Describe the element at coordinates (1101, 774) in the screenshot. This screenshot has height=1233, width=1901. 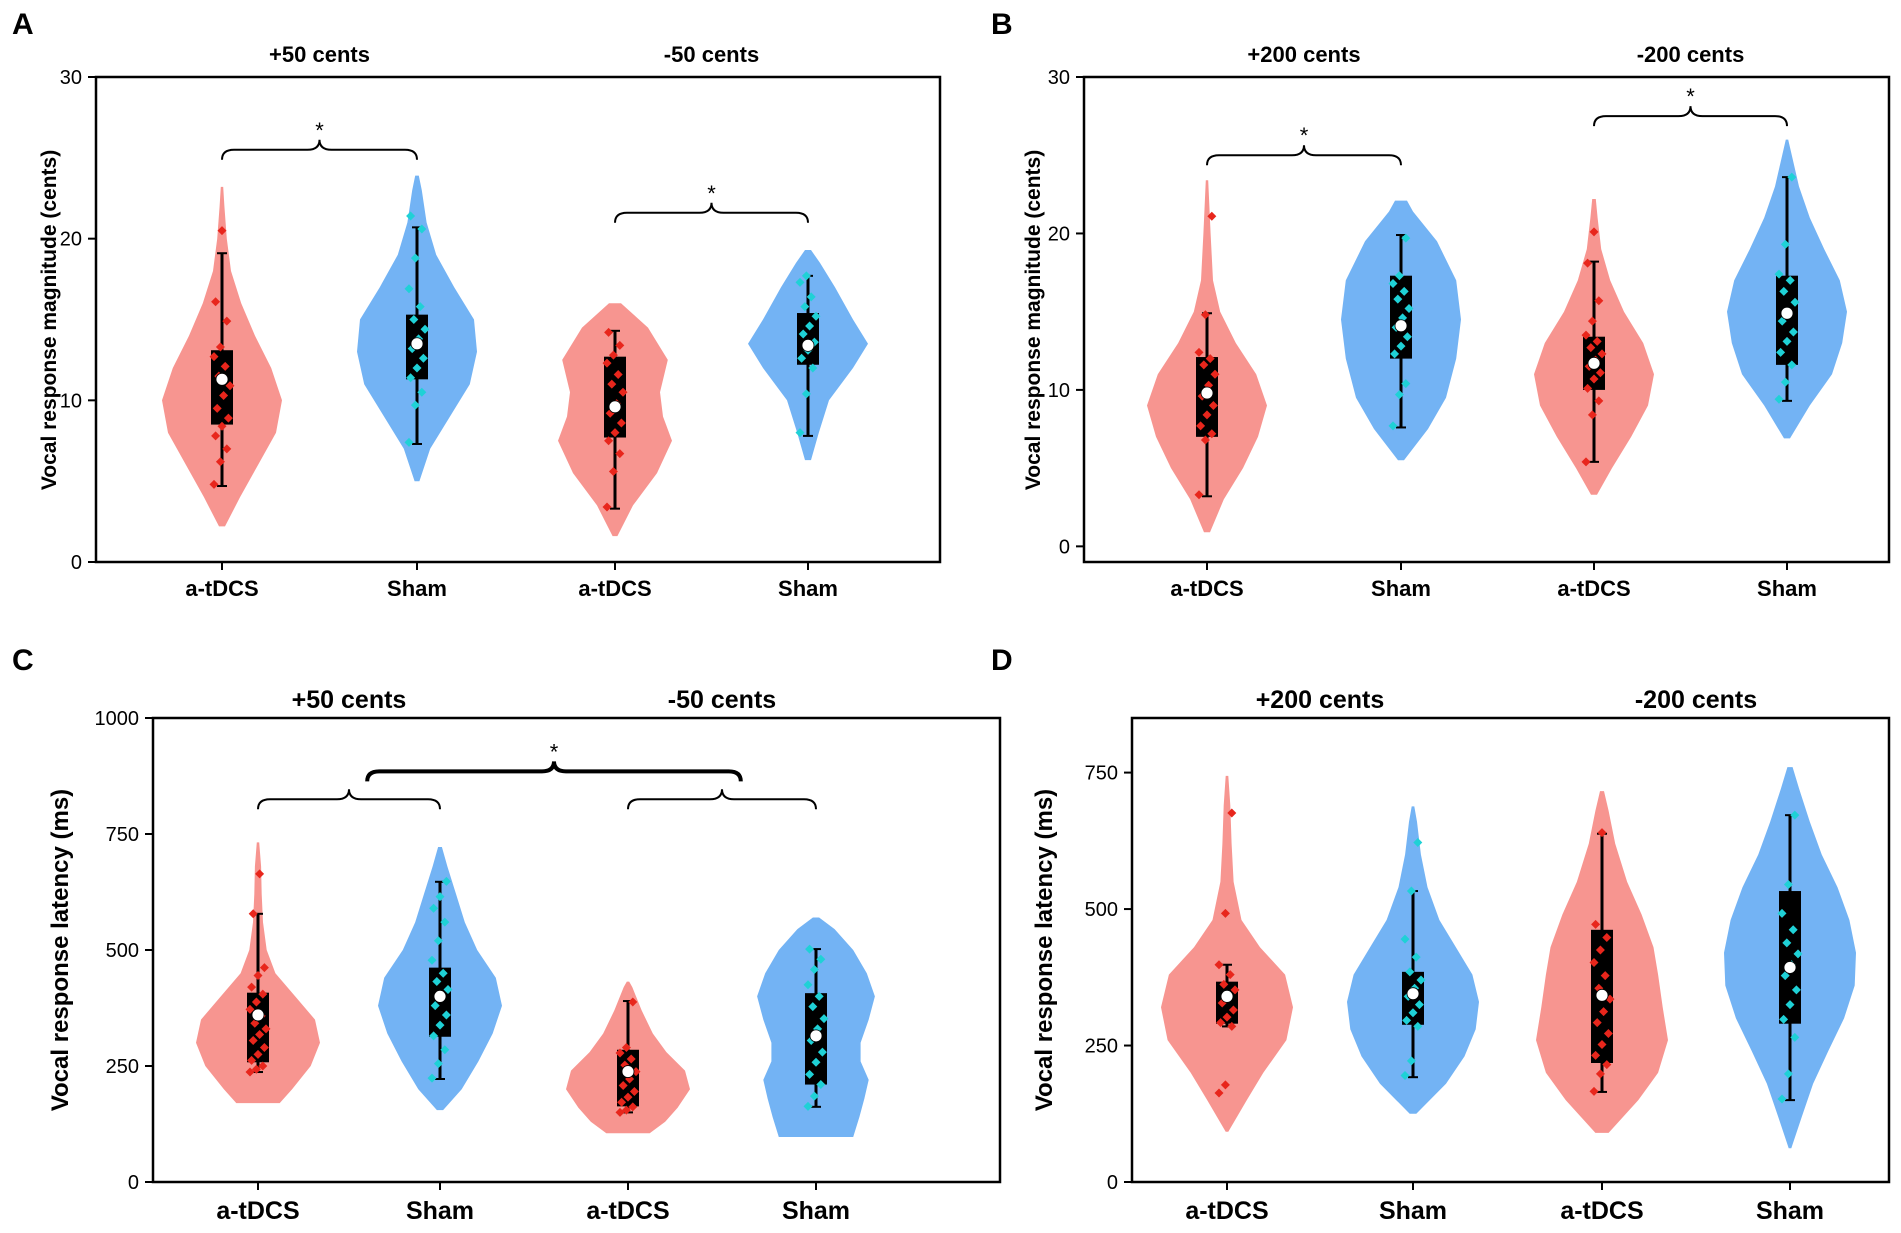
I see `y-tick-label: 750` at that location.